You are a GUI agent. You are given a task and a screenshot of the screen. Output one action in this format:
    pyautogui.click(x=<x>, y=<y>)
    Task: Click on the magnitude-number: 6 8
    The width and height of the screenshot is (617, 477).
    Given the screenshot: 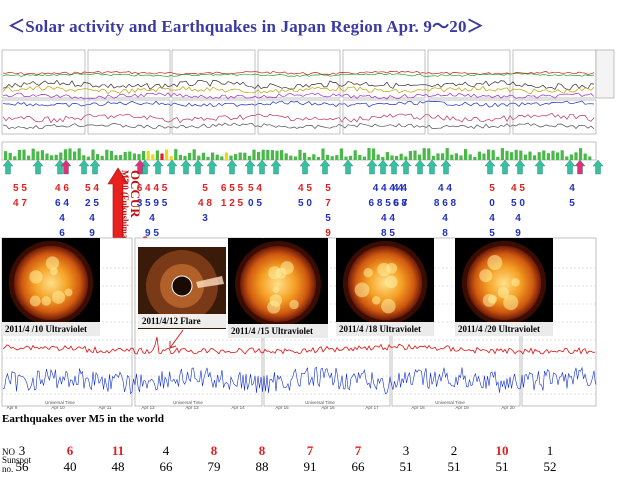 What is the action you would take?
    pyautogui.click(x=400, y=203)
    